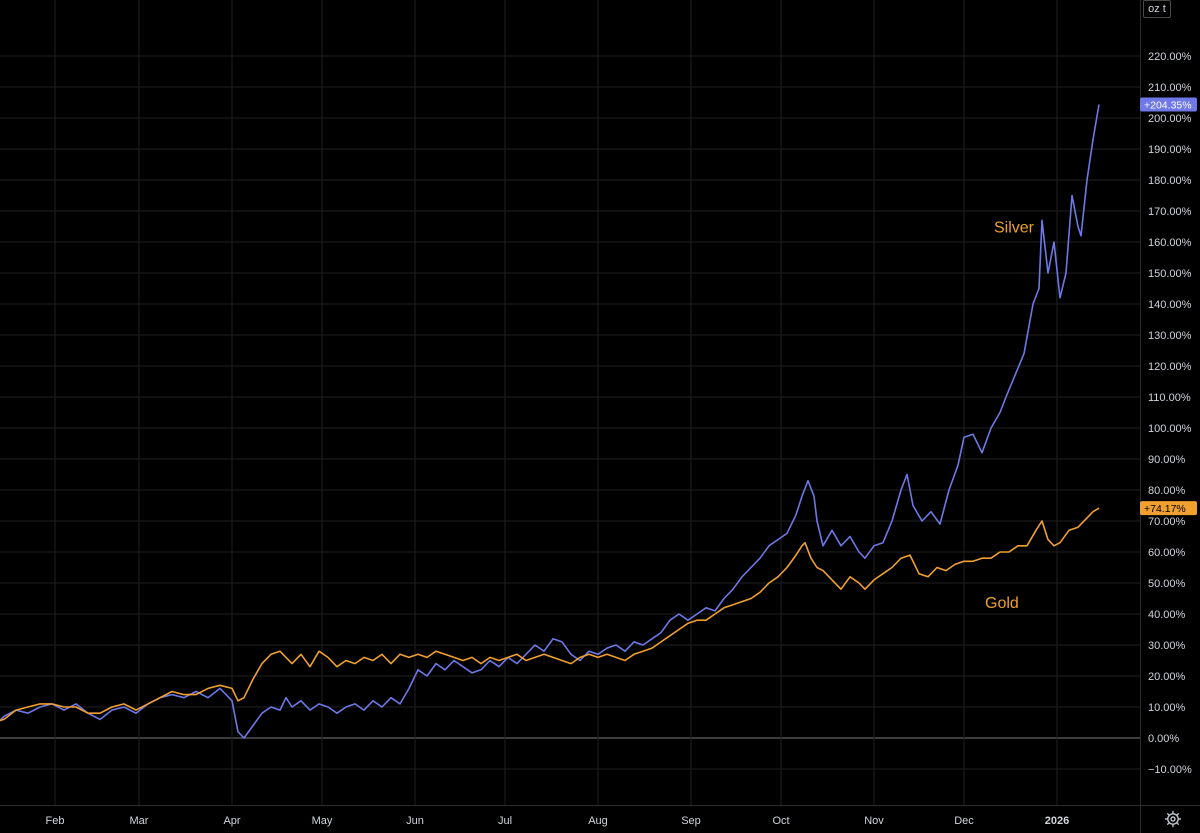 The width and height of the screenshot is (1200, 833). I want to click on y-tick-label: 10.00%, so click(1167, 708).